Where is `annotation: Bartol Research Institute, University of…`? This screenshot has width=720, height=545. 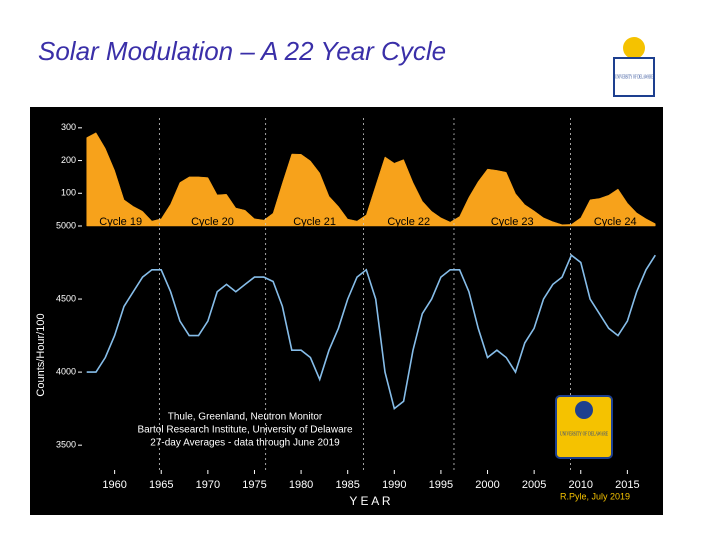
annotation: Bartol Research Institute, University of… is located at coordinates (245, 430).